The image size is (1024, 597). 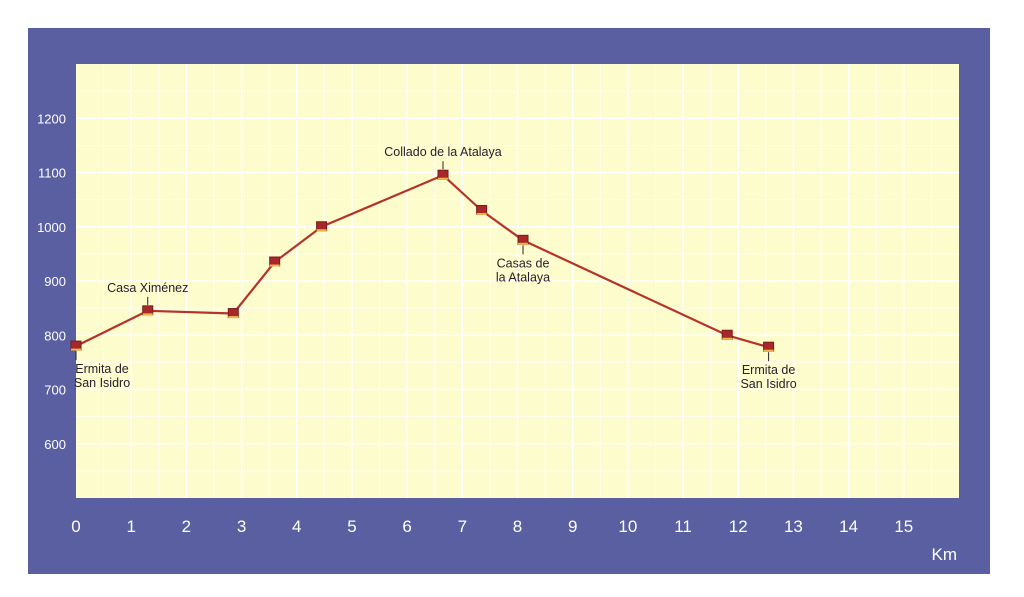 What do you see at coordinates (296, 526) in the screenshot?
I see `x-tick-label: 4` at bounding box center [296, 526].